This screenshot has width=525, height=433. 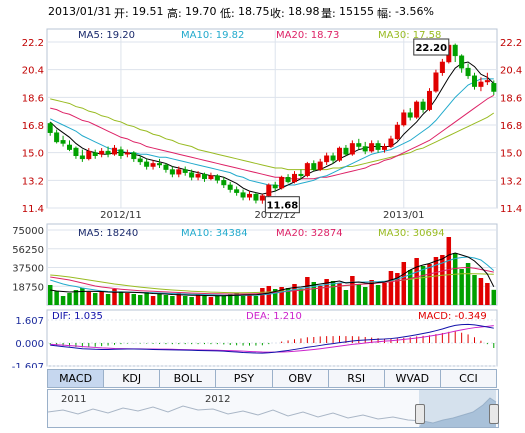 What do you see at coordinates (174, 13) in the screenshot?
I see `high-label: 高:` at bounding box center [174, 13].